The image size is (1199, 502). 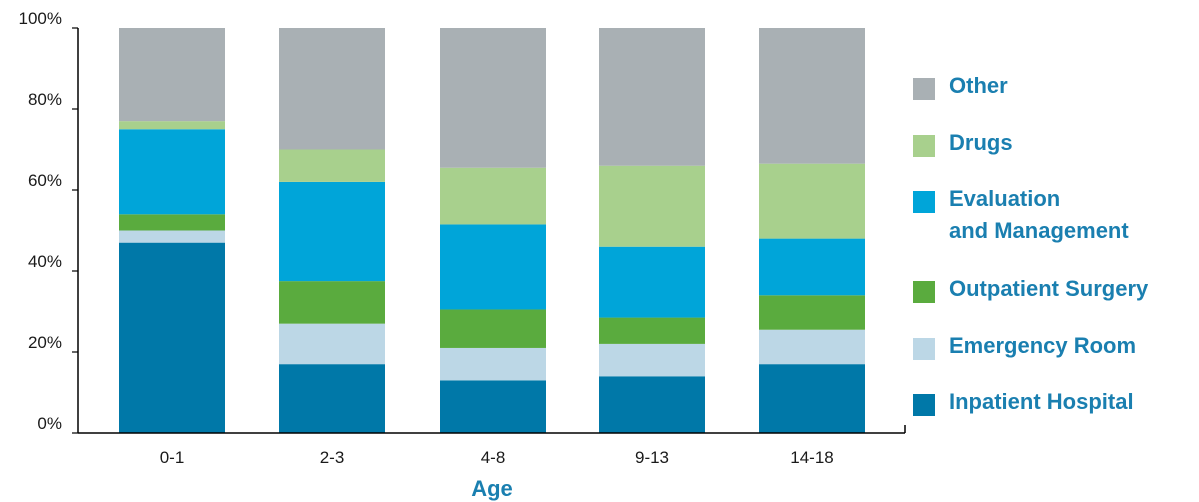 I want to click on x-tick-labels: 0-1 2-3 4-8 9-13 14-18, so click(x=497, y=457).